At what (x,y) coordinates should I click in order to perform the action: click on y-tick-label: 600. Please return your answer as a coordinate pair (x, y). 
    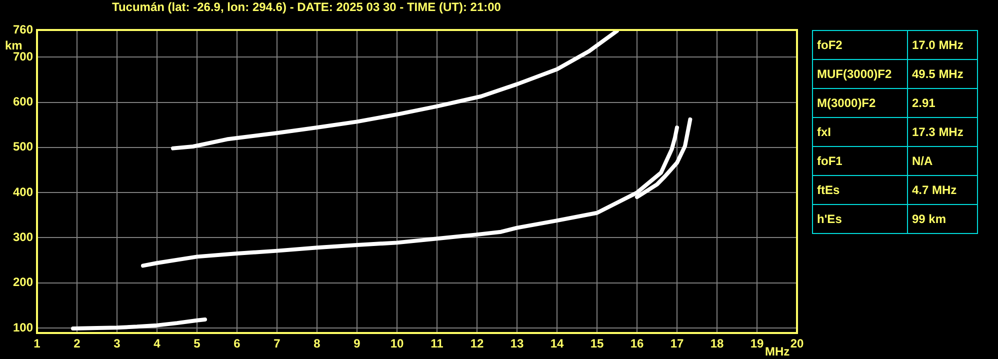
    Looking at the image, I should click on (23, 101).